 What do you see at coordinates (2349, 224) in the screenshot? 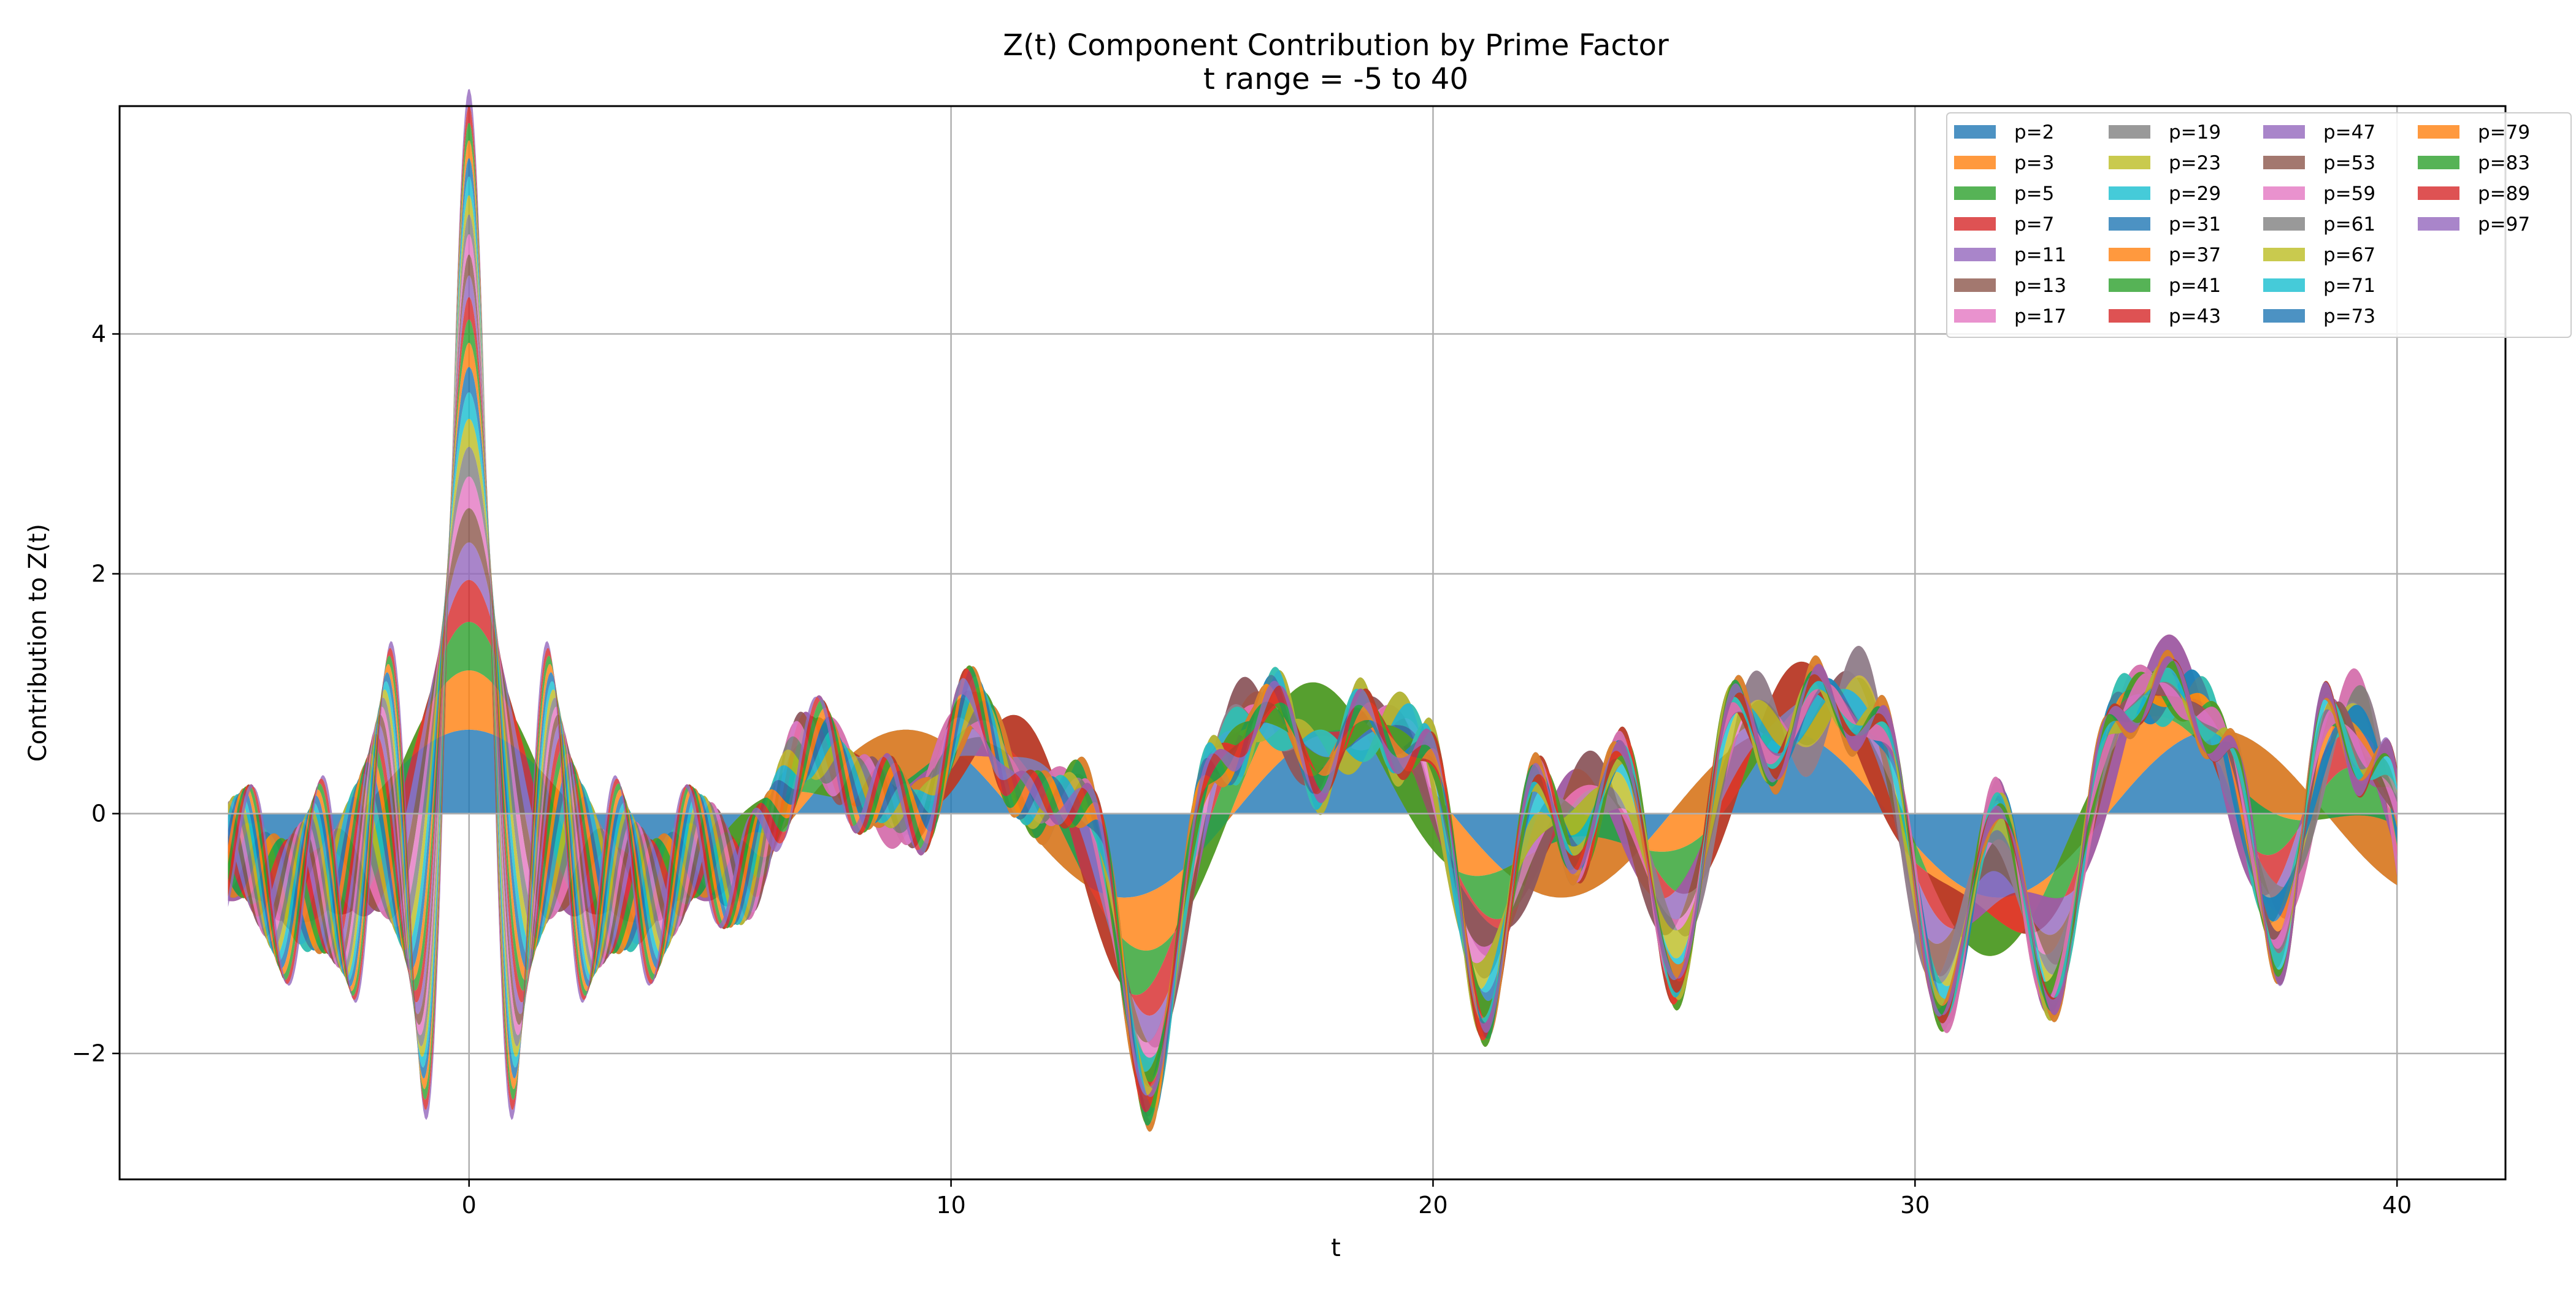
I see `legend-label: p=61` at bounding box center [2349, 224].